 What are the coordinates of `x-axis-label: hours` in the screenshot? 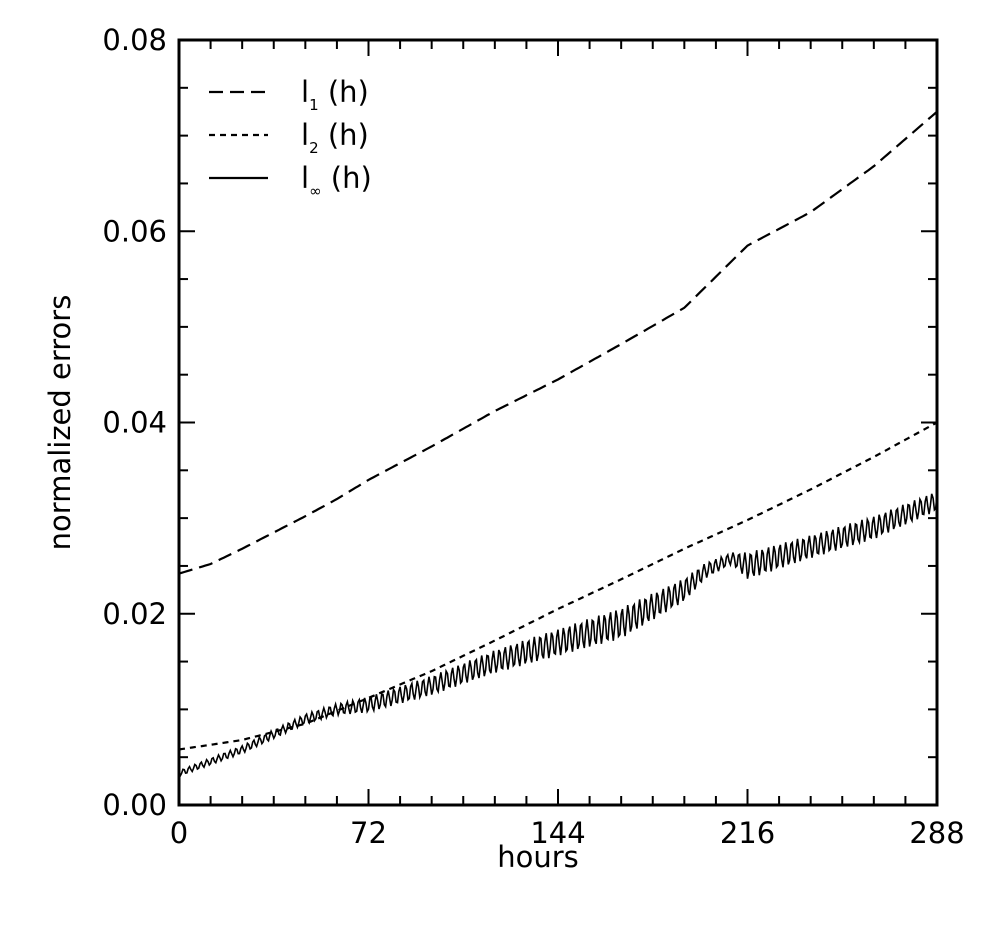 It's located at (538, 857).